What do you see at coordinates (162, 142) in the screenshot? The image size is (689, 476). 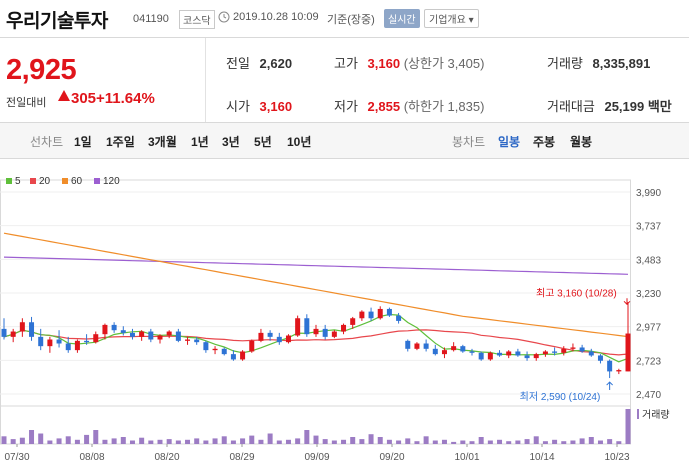 I see `tab-3m: 3개월` at bounding box center [162, 142].